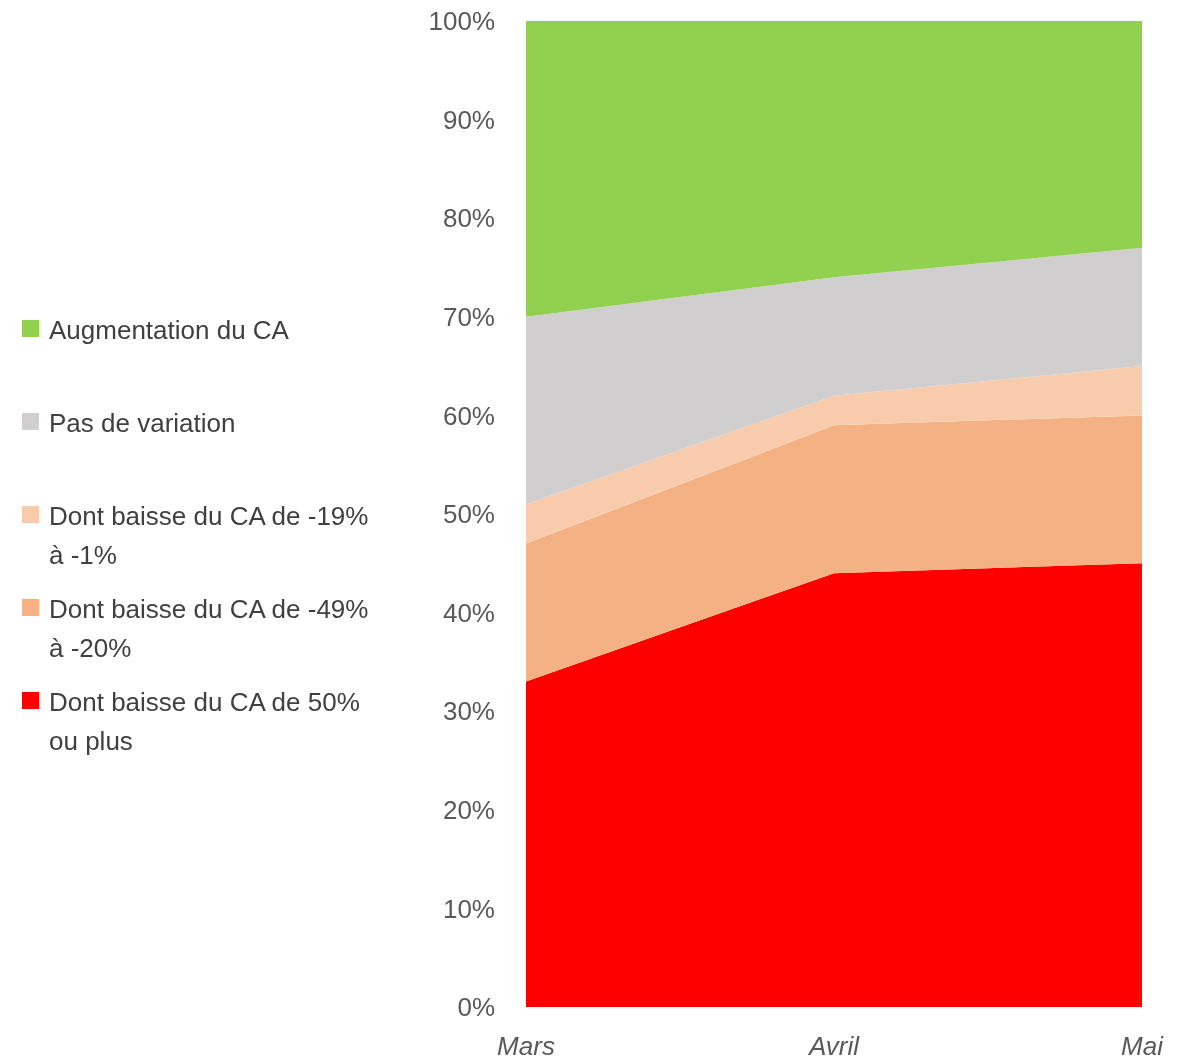 This screenshot has height=1062, width=1193. I want to click on y-tick-label: 60%, so click(468, 415).